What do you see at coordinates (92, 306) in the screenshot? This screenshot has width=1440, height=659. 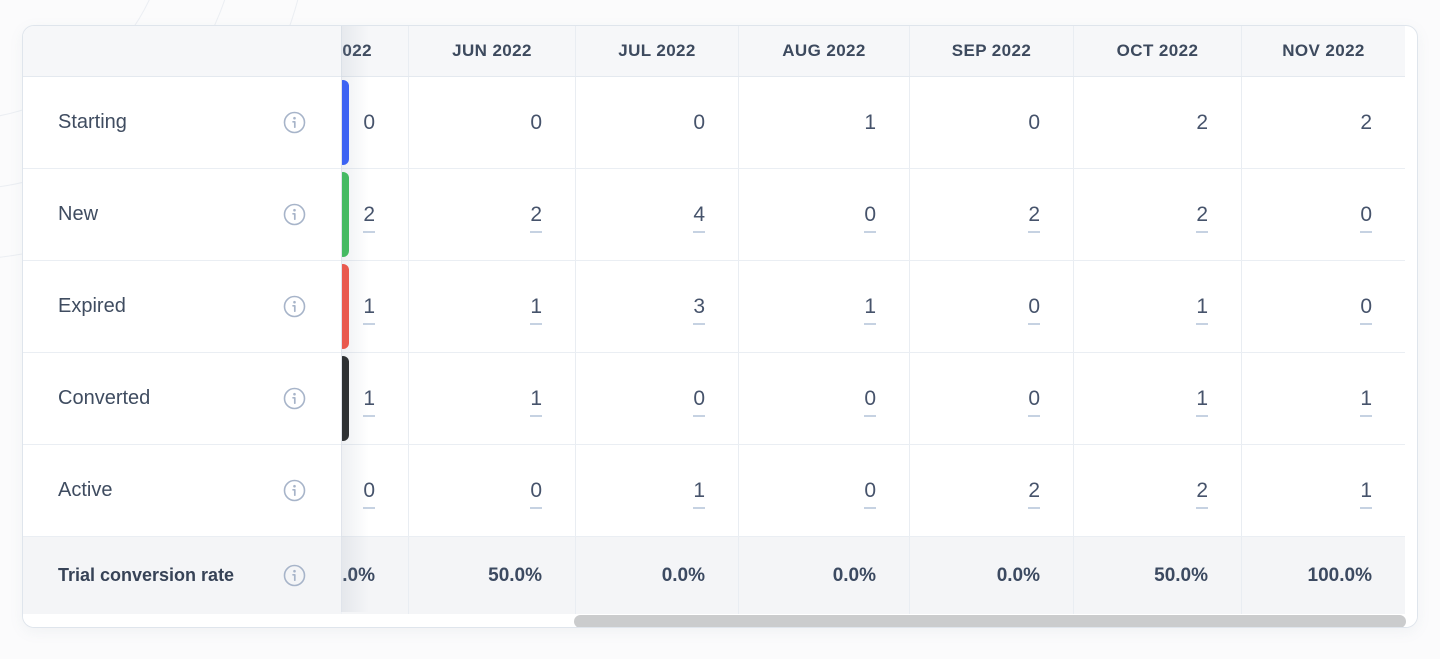 I see `row-label: Expired` at bounding box center [92, 306].